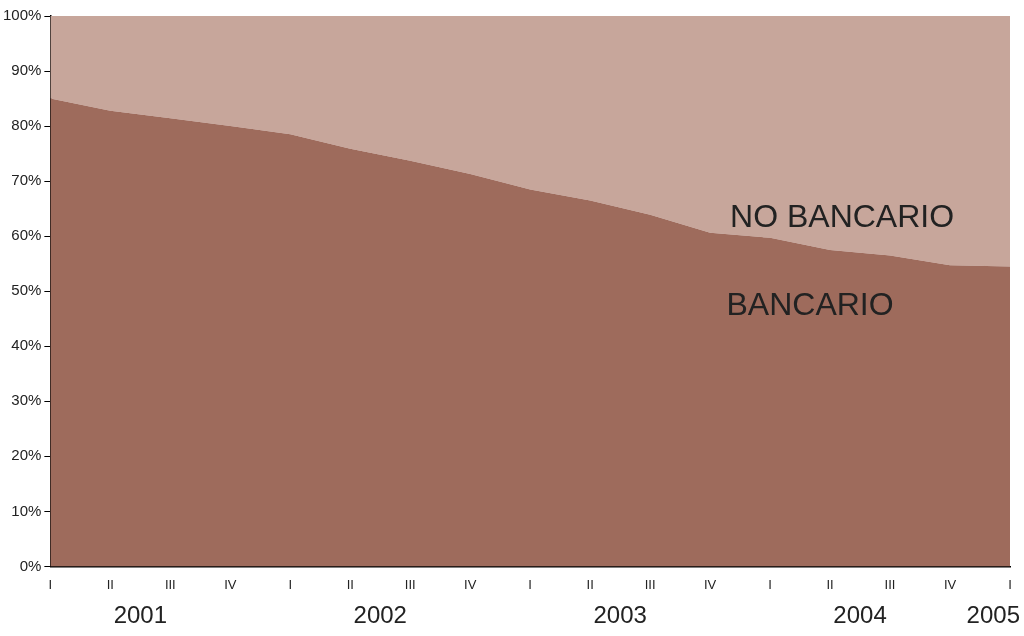 Image resolution: width=1024 pixels, height=636 pixels. Describe the element at coordinates (810, 303) in the screenshot. I see `series-label: BANCARIO` at that location.